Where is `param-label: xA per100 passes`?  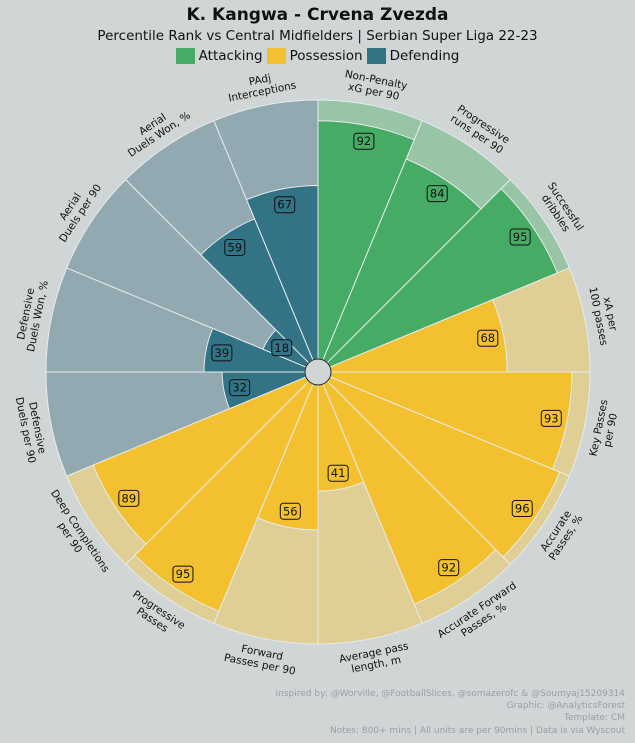
param-label: xA per100 passes is located at coordinates (603, 315).